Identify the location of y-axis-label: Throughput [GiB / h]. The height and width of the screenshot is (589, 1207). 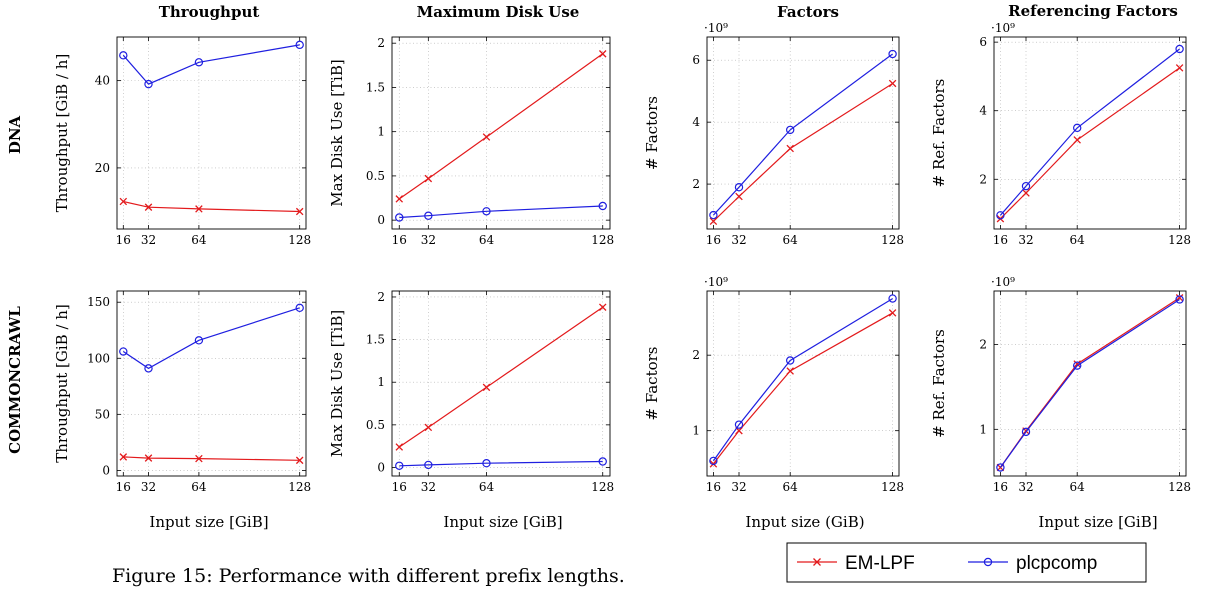
(62, 133).